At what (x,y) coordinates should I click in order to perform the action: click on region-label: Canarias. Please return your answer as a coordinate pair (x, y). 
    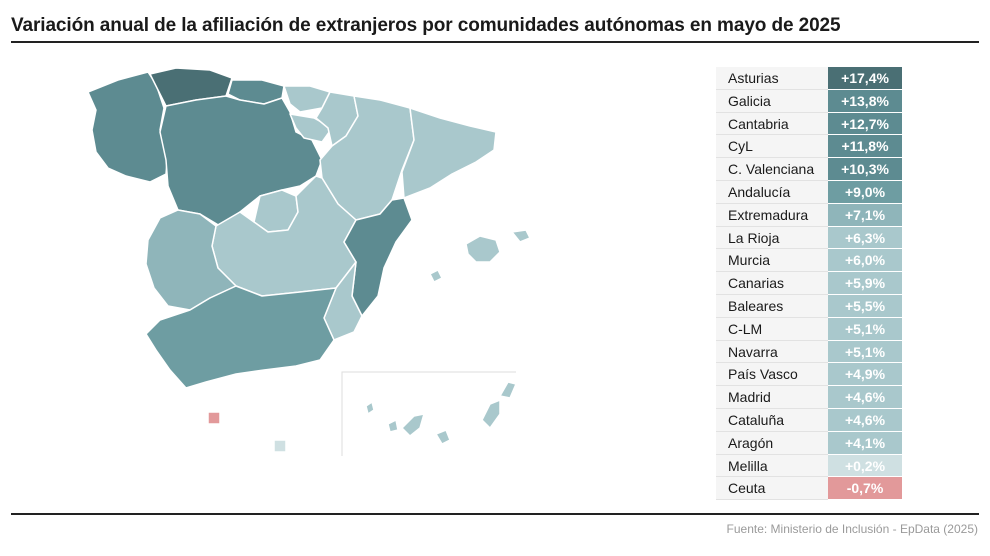
    Looking at the image, I should click on (772, 283).